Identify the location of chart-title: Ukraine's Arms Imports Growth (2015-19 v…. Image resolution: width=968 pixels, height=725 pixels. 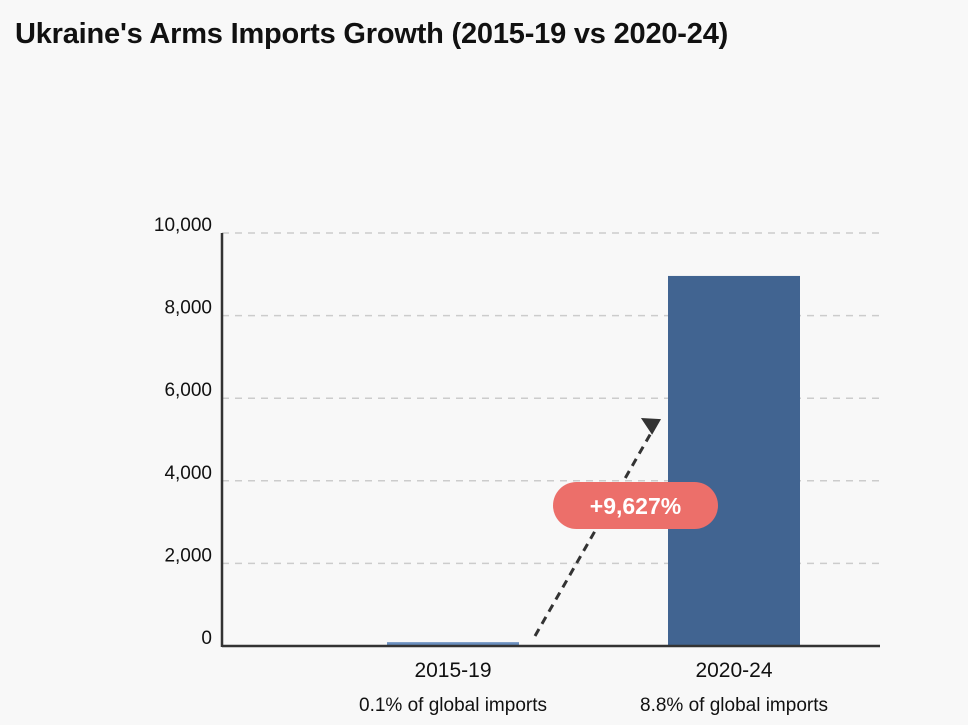
(372, 34).